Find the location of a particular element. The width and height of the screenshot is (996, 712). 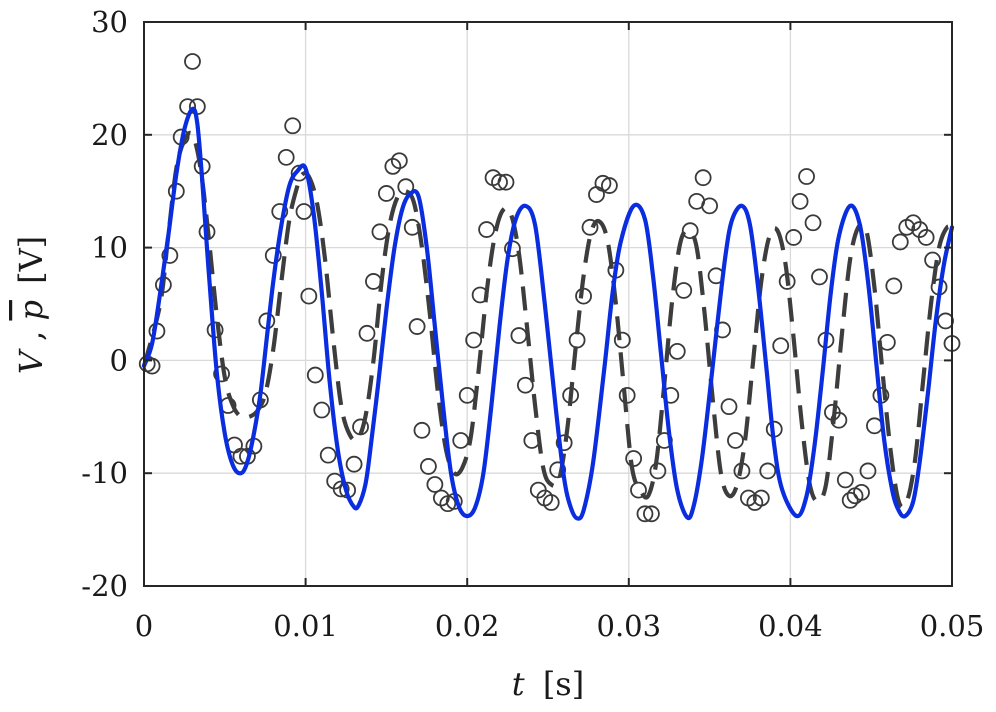

x-tick-label: 0.03 is located at coordinates (629, 626).